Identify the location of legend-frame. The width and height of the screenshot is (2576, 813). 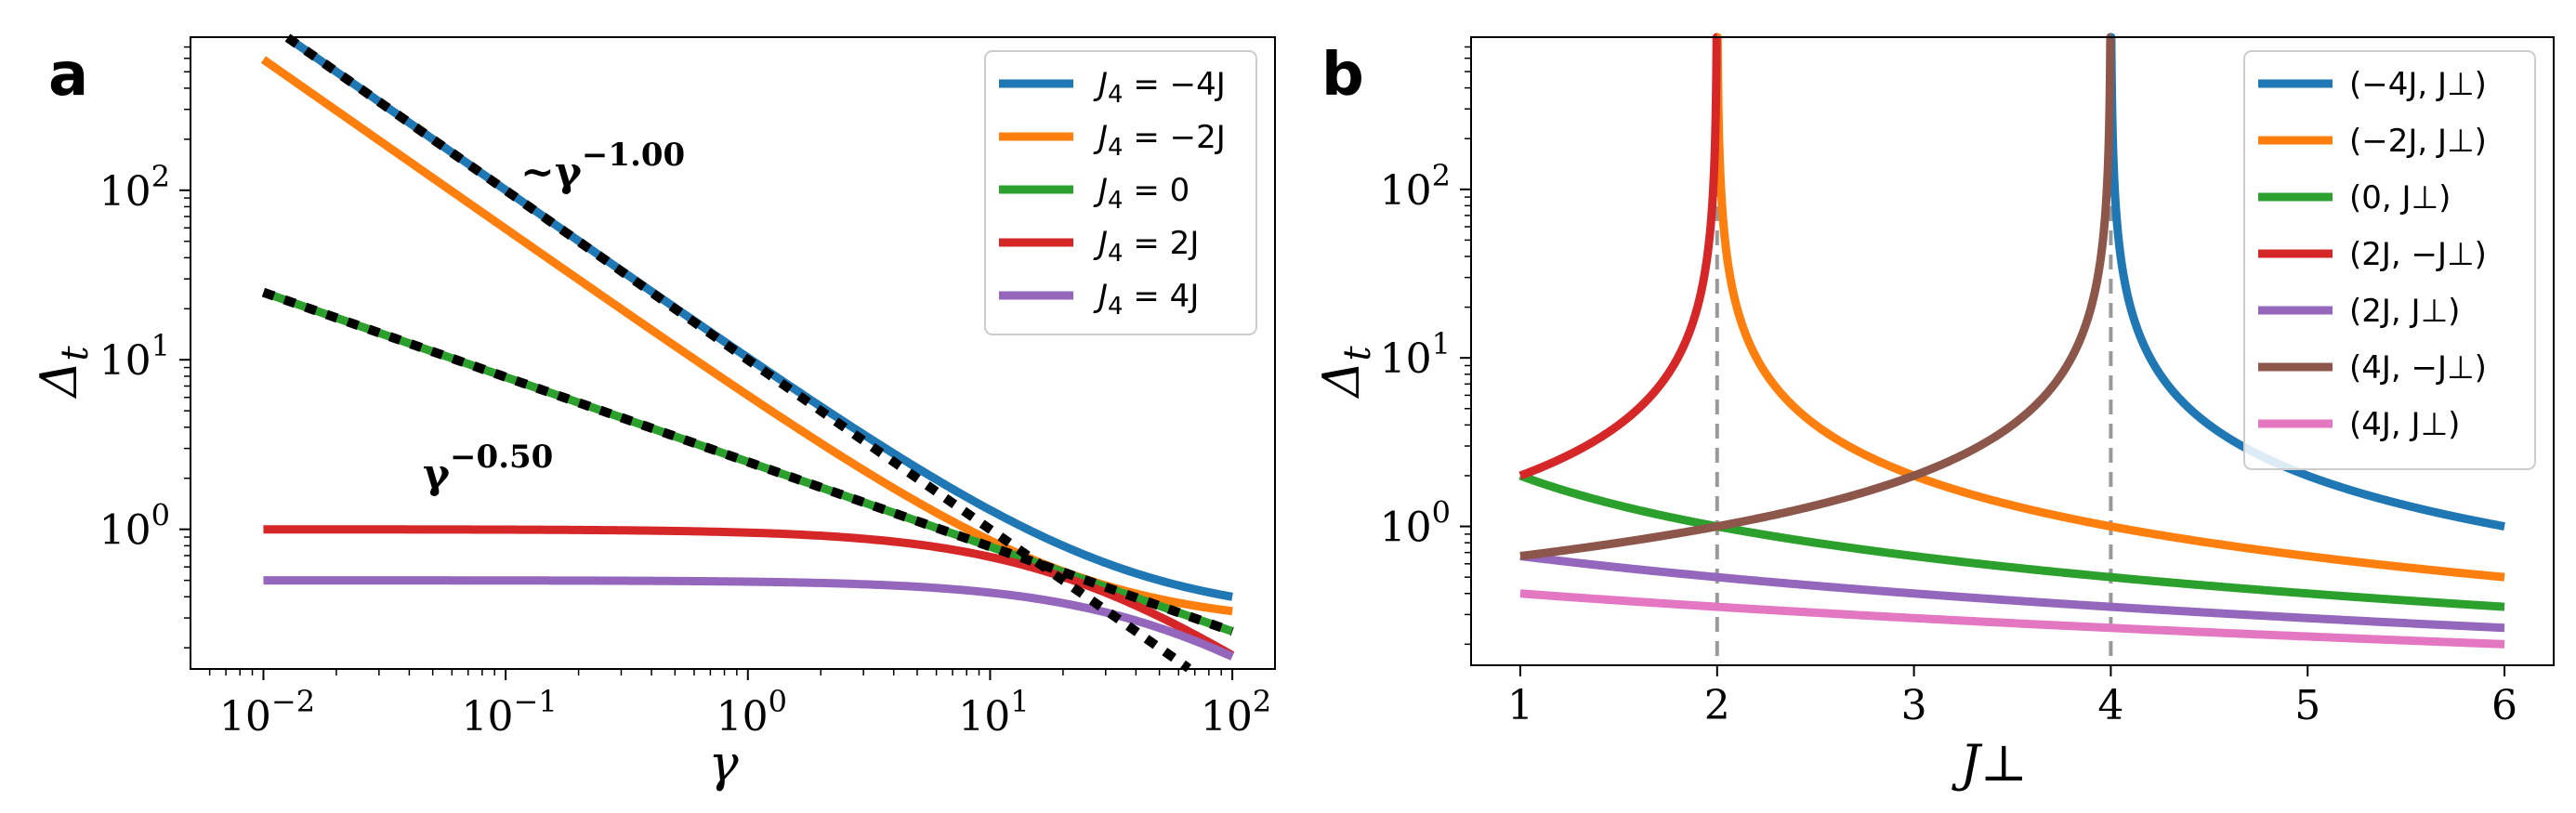
(1120, 193).